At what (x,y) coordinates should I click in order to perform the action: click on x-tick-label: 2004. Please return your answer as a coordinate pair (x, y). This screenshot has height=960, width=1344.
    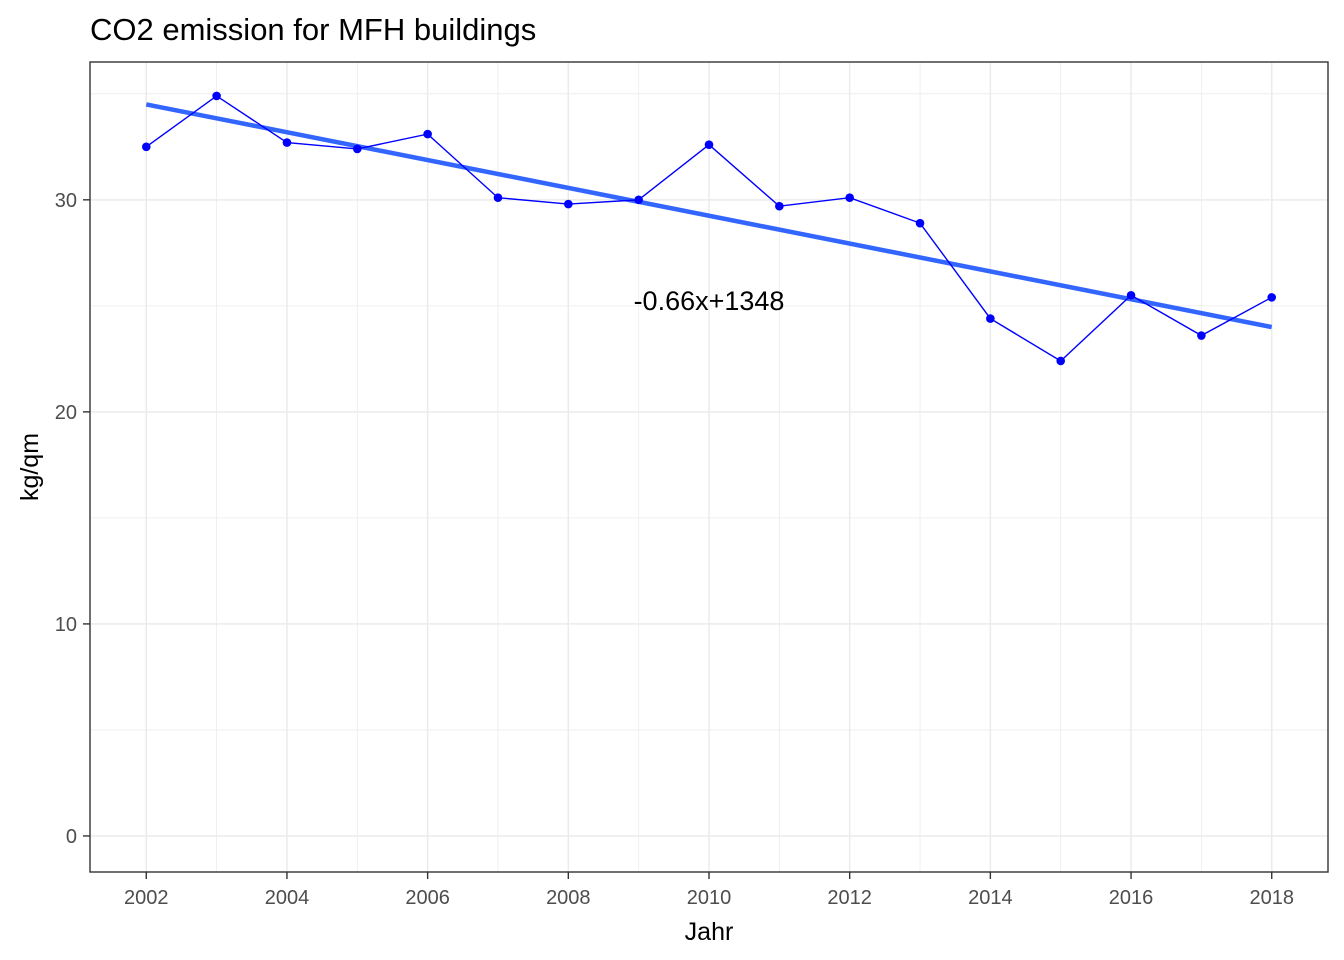
    Looking at the image, I should click on (287, 898).